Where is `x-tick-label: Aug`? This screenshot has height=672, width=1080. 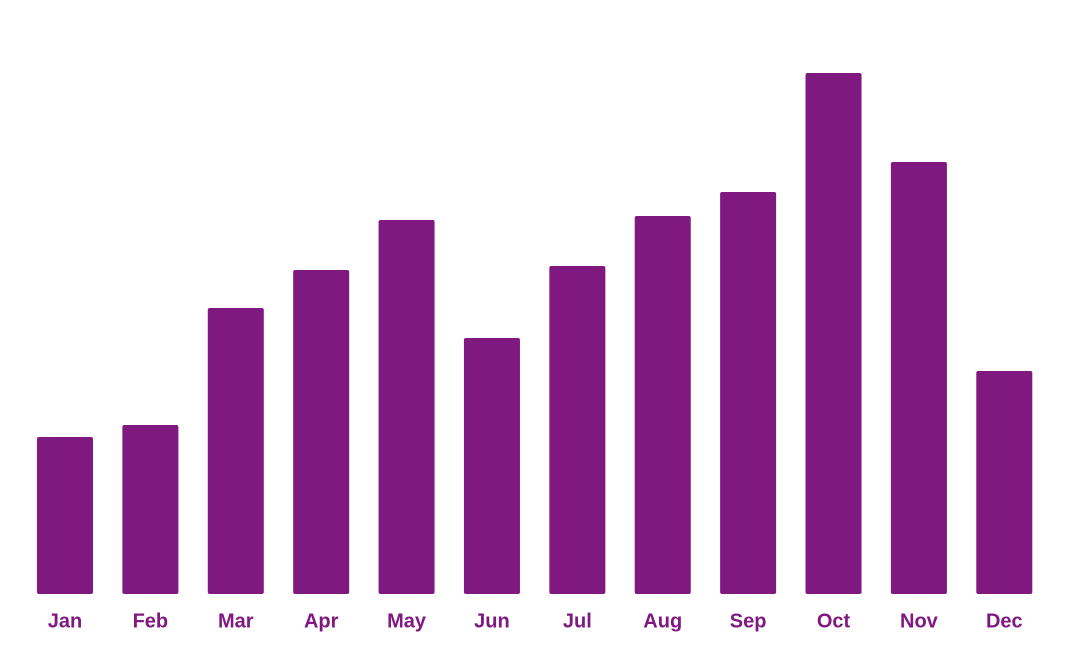 x-tick-label: Aug is located at coordinates (662, 621).